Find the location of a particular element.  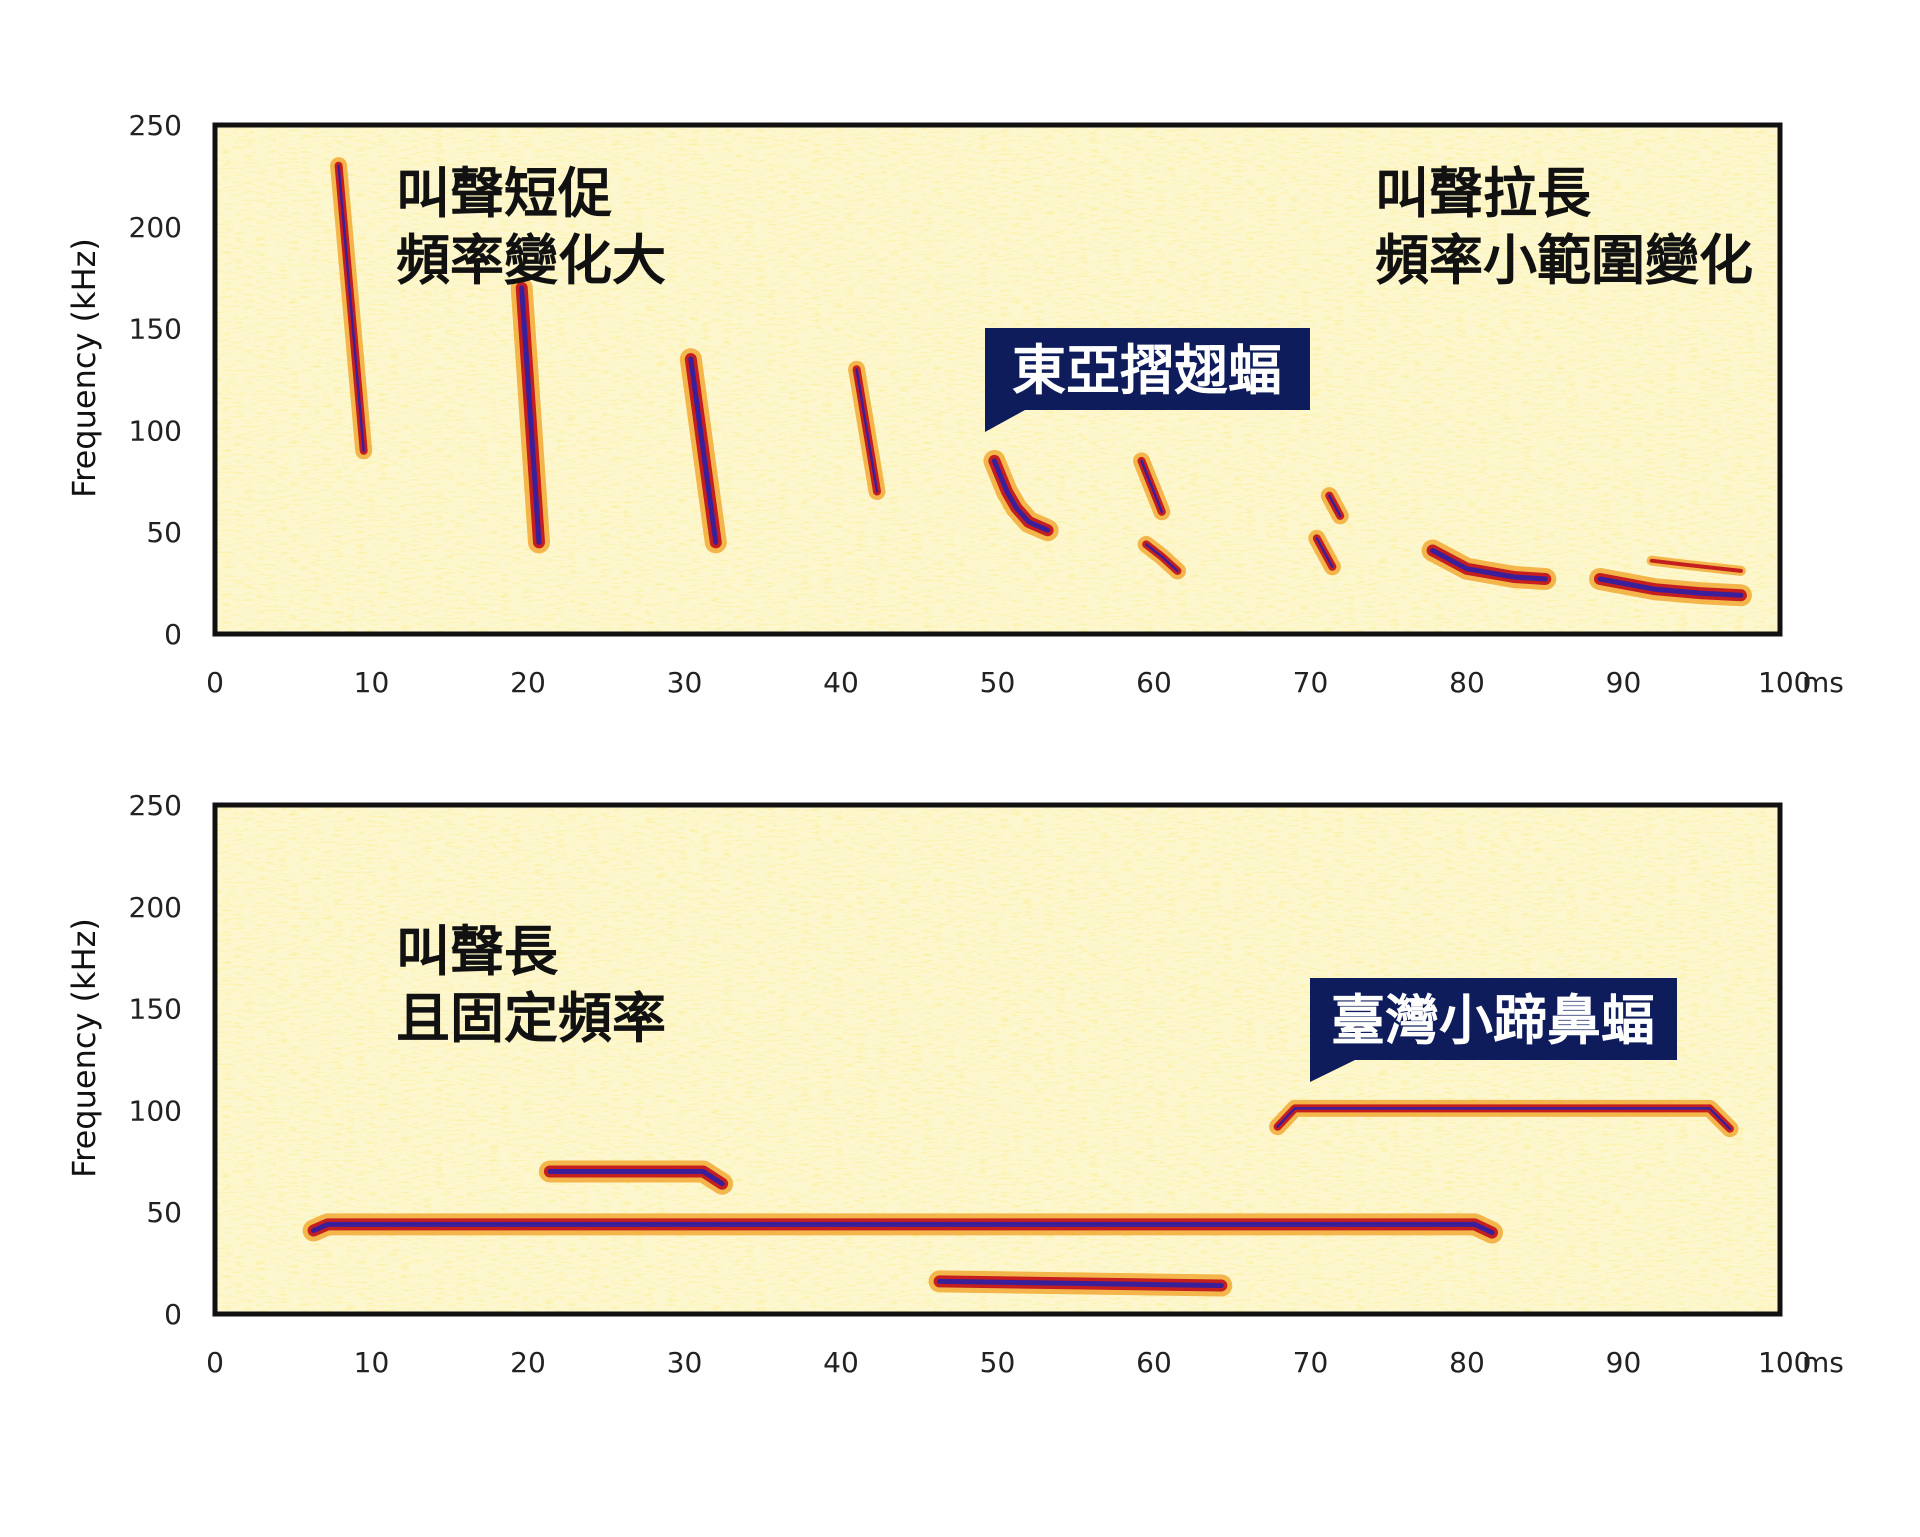

callout-species-top: 東亞摺翅蝠 is located at coordinates (1147, 380).